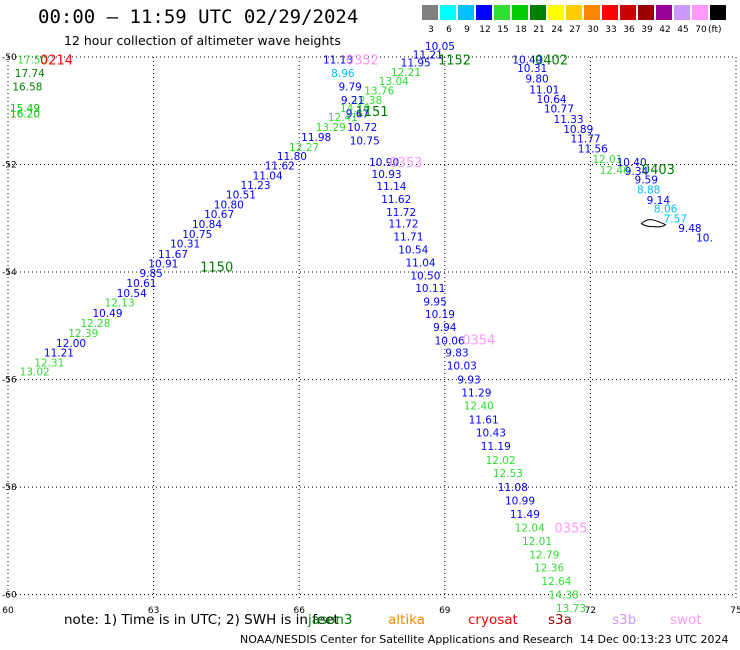 This screenshot has width=740, height=650. What do you see at coordinates (551, 61) in the screenshot?
I see `pass-time-label: 0402` at bounding box center [551, 61].